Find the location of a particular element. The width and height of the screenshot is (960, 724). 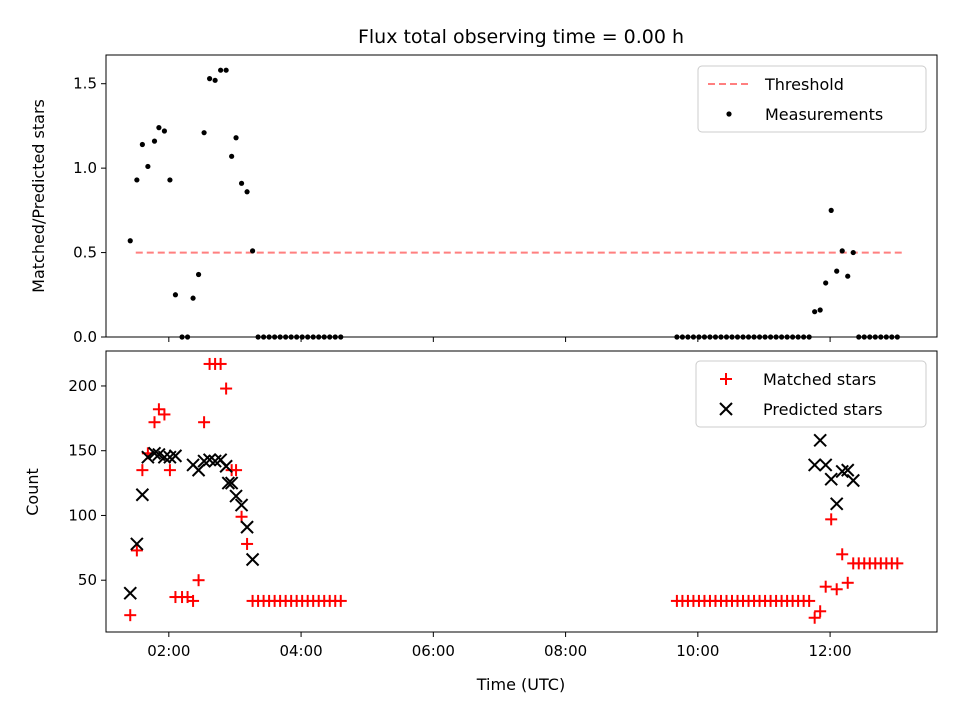

ratio-legend: Threshold Measurements is located at coordinates (812, 99).